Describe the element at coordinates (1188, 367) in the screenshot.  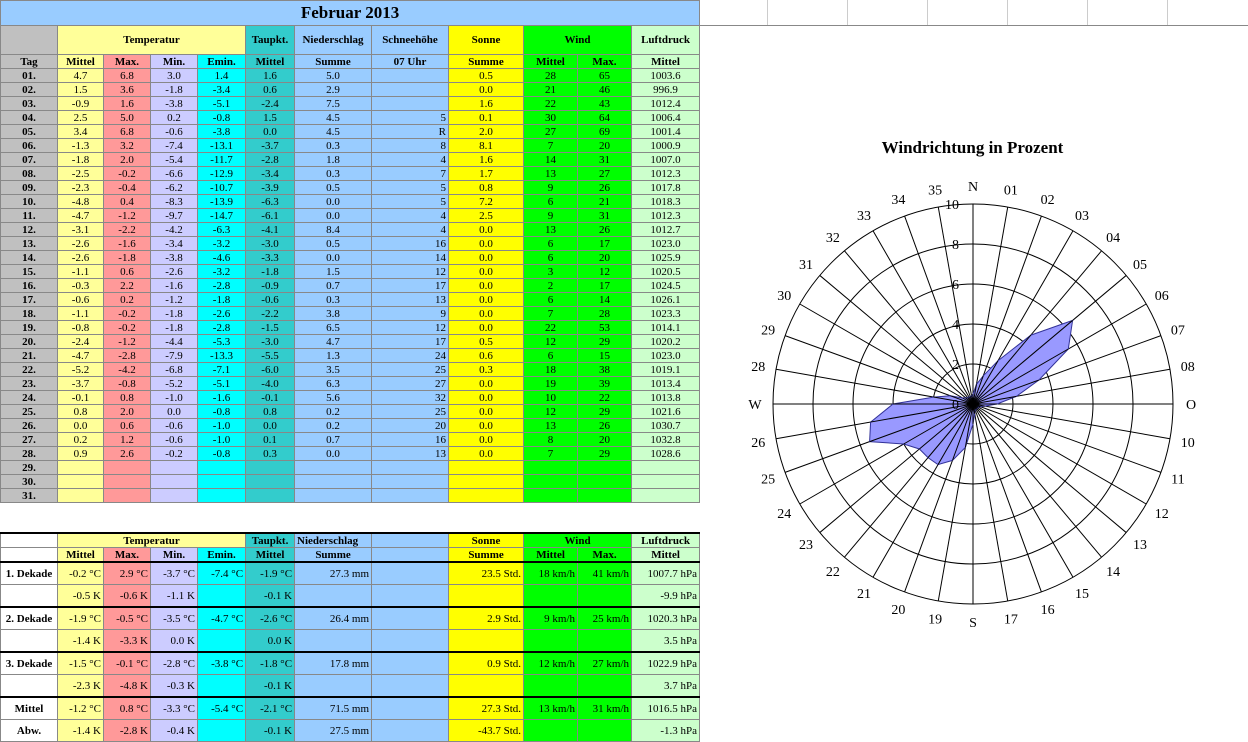
I see `category-label: 08` at that location.